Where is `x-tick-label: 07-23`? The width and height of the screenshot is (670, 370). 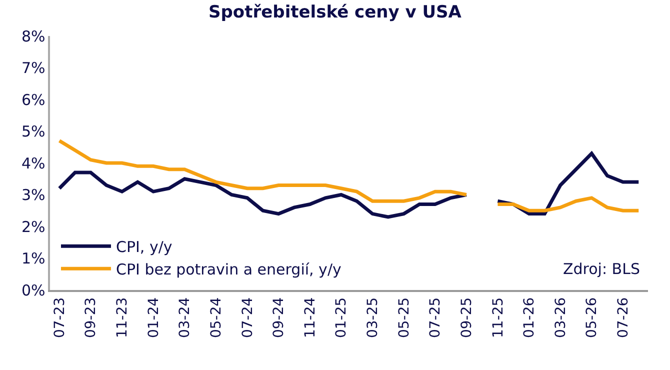 x-tick-label: 07-23 is located at coordinates (60, 317).